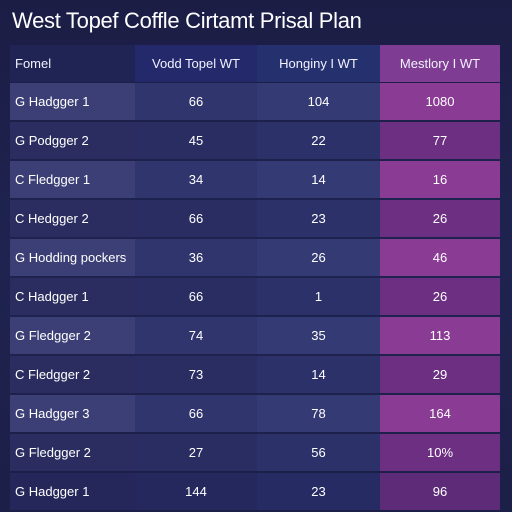 The height and width of the screenshot is (512, 512). I want to click on row-label-cell: G Podgger 2, so click(72, 140).